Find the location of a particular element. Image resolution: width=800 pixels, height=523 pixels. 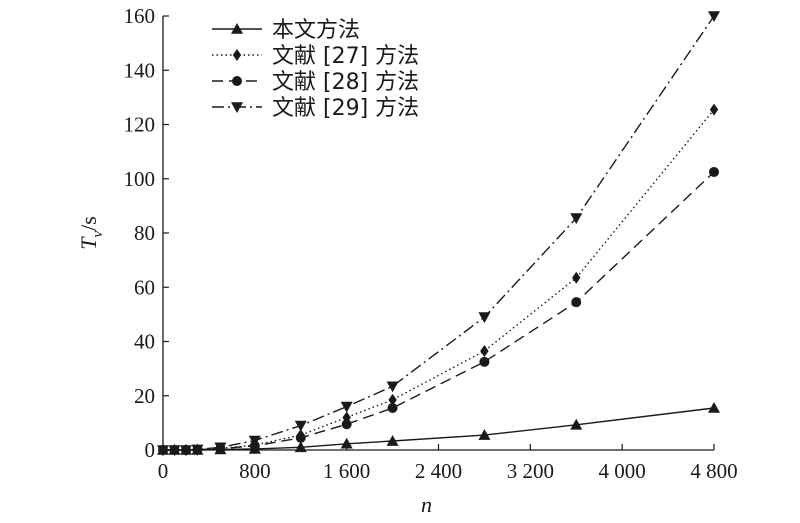

legend-entry: 文献 [28] 方法 is located at coordinates (315, 82).